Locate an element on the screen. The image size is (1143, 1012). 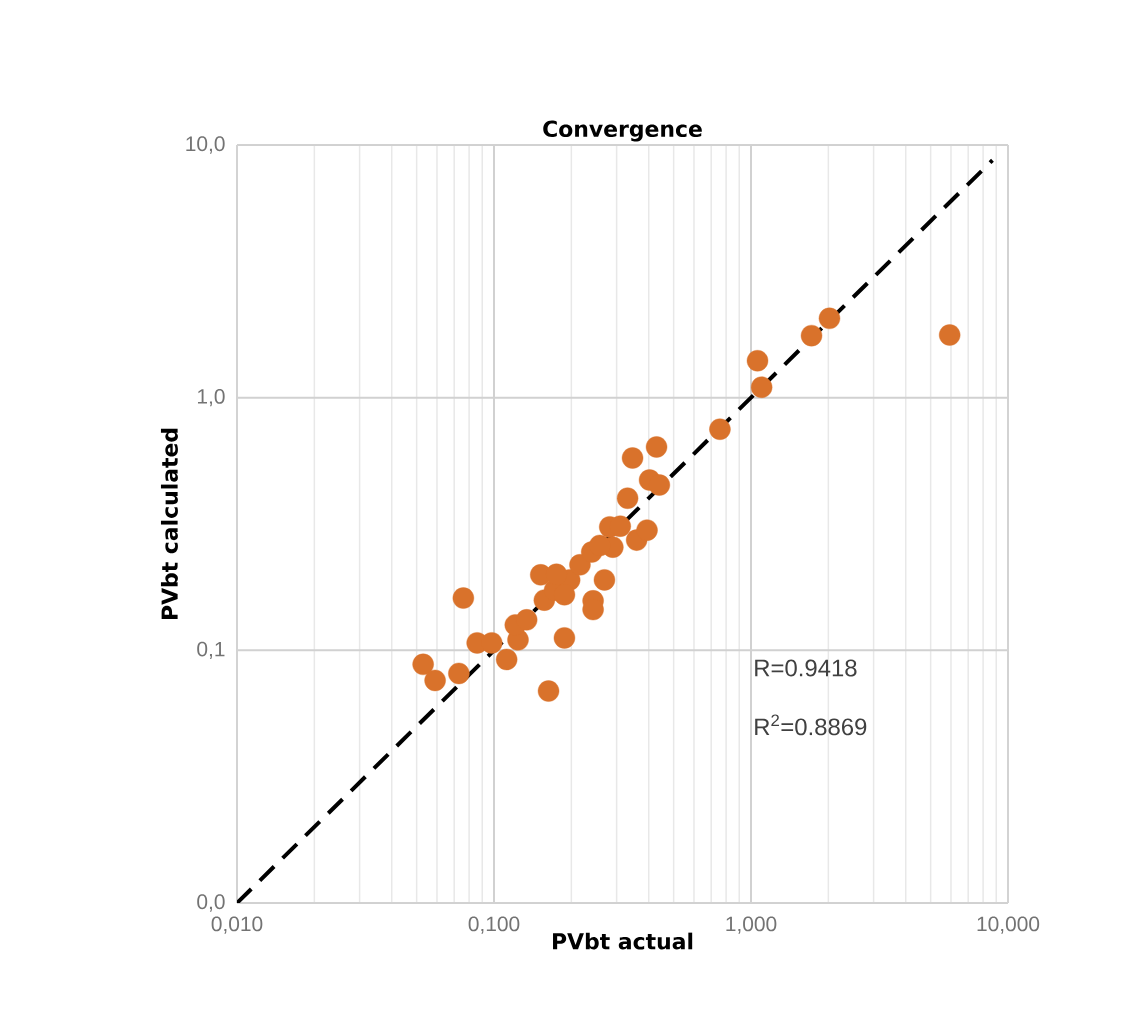
chart-title: Convergence is located at coordinates (622, 131).